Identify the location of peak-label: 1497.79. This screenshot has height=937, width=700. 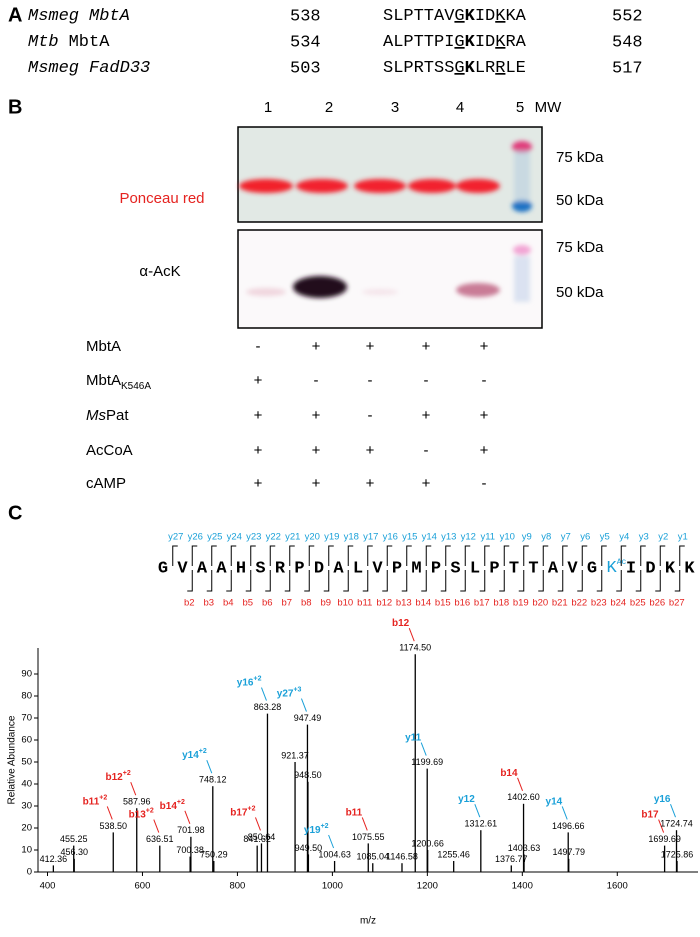
(568, 852).